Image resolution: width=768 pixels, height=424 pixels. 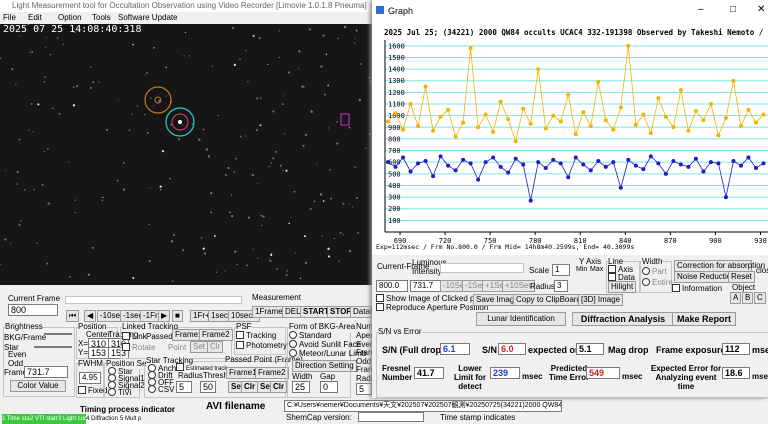 What do you see at coordinates (119, 393) in the screenshot?
I see `radio-button: TiVi` at bounding box center [119, 393].